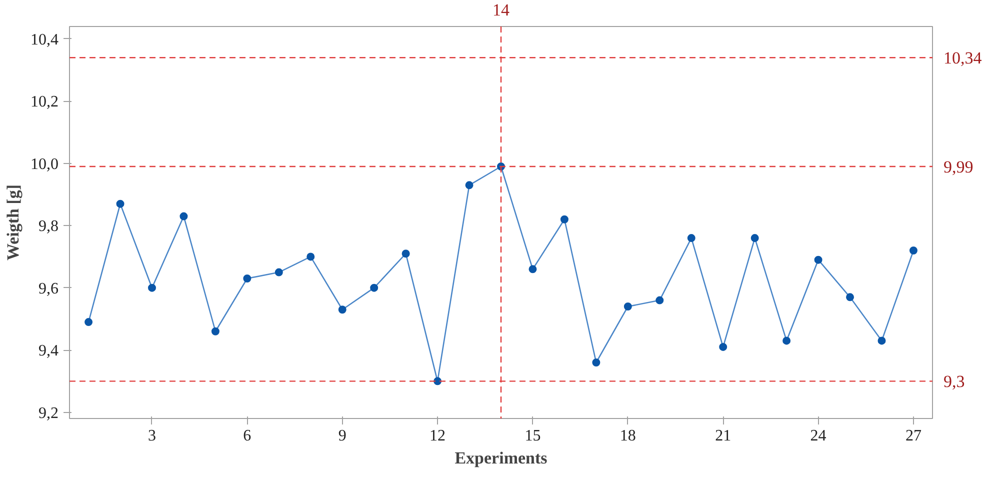  Describe the element at coordinates (48, 227) in the screenshot. I see `y-tick-label: 9,8` at that location.